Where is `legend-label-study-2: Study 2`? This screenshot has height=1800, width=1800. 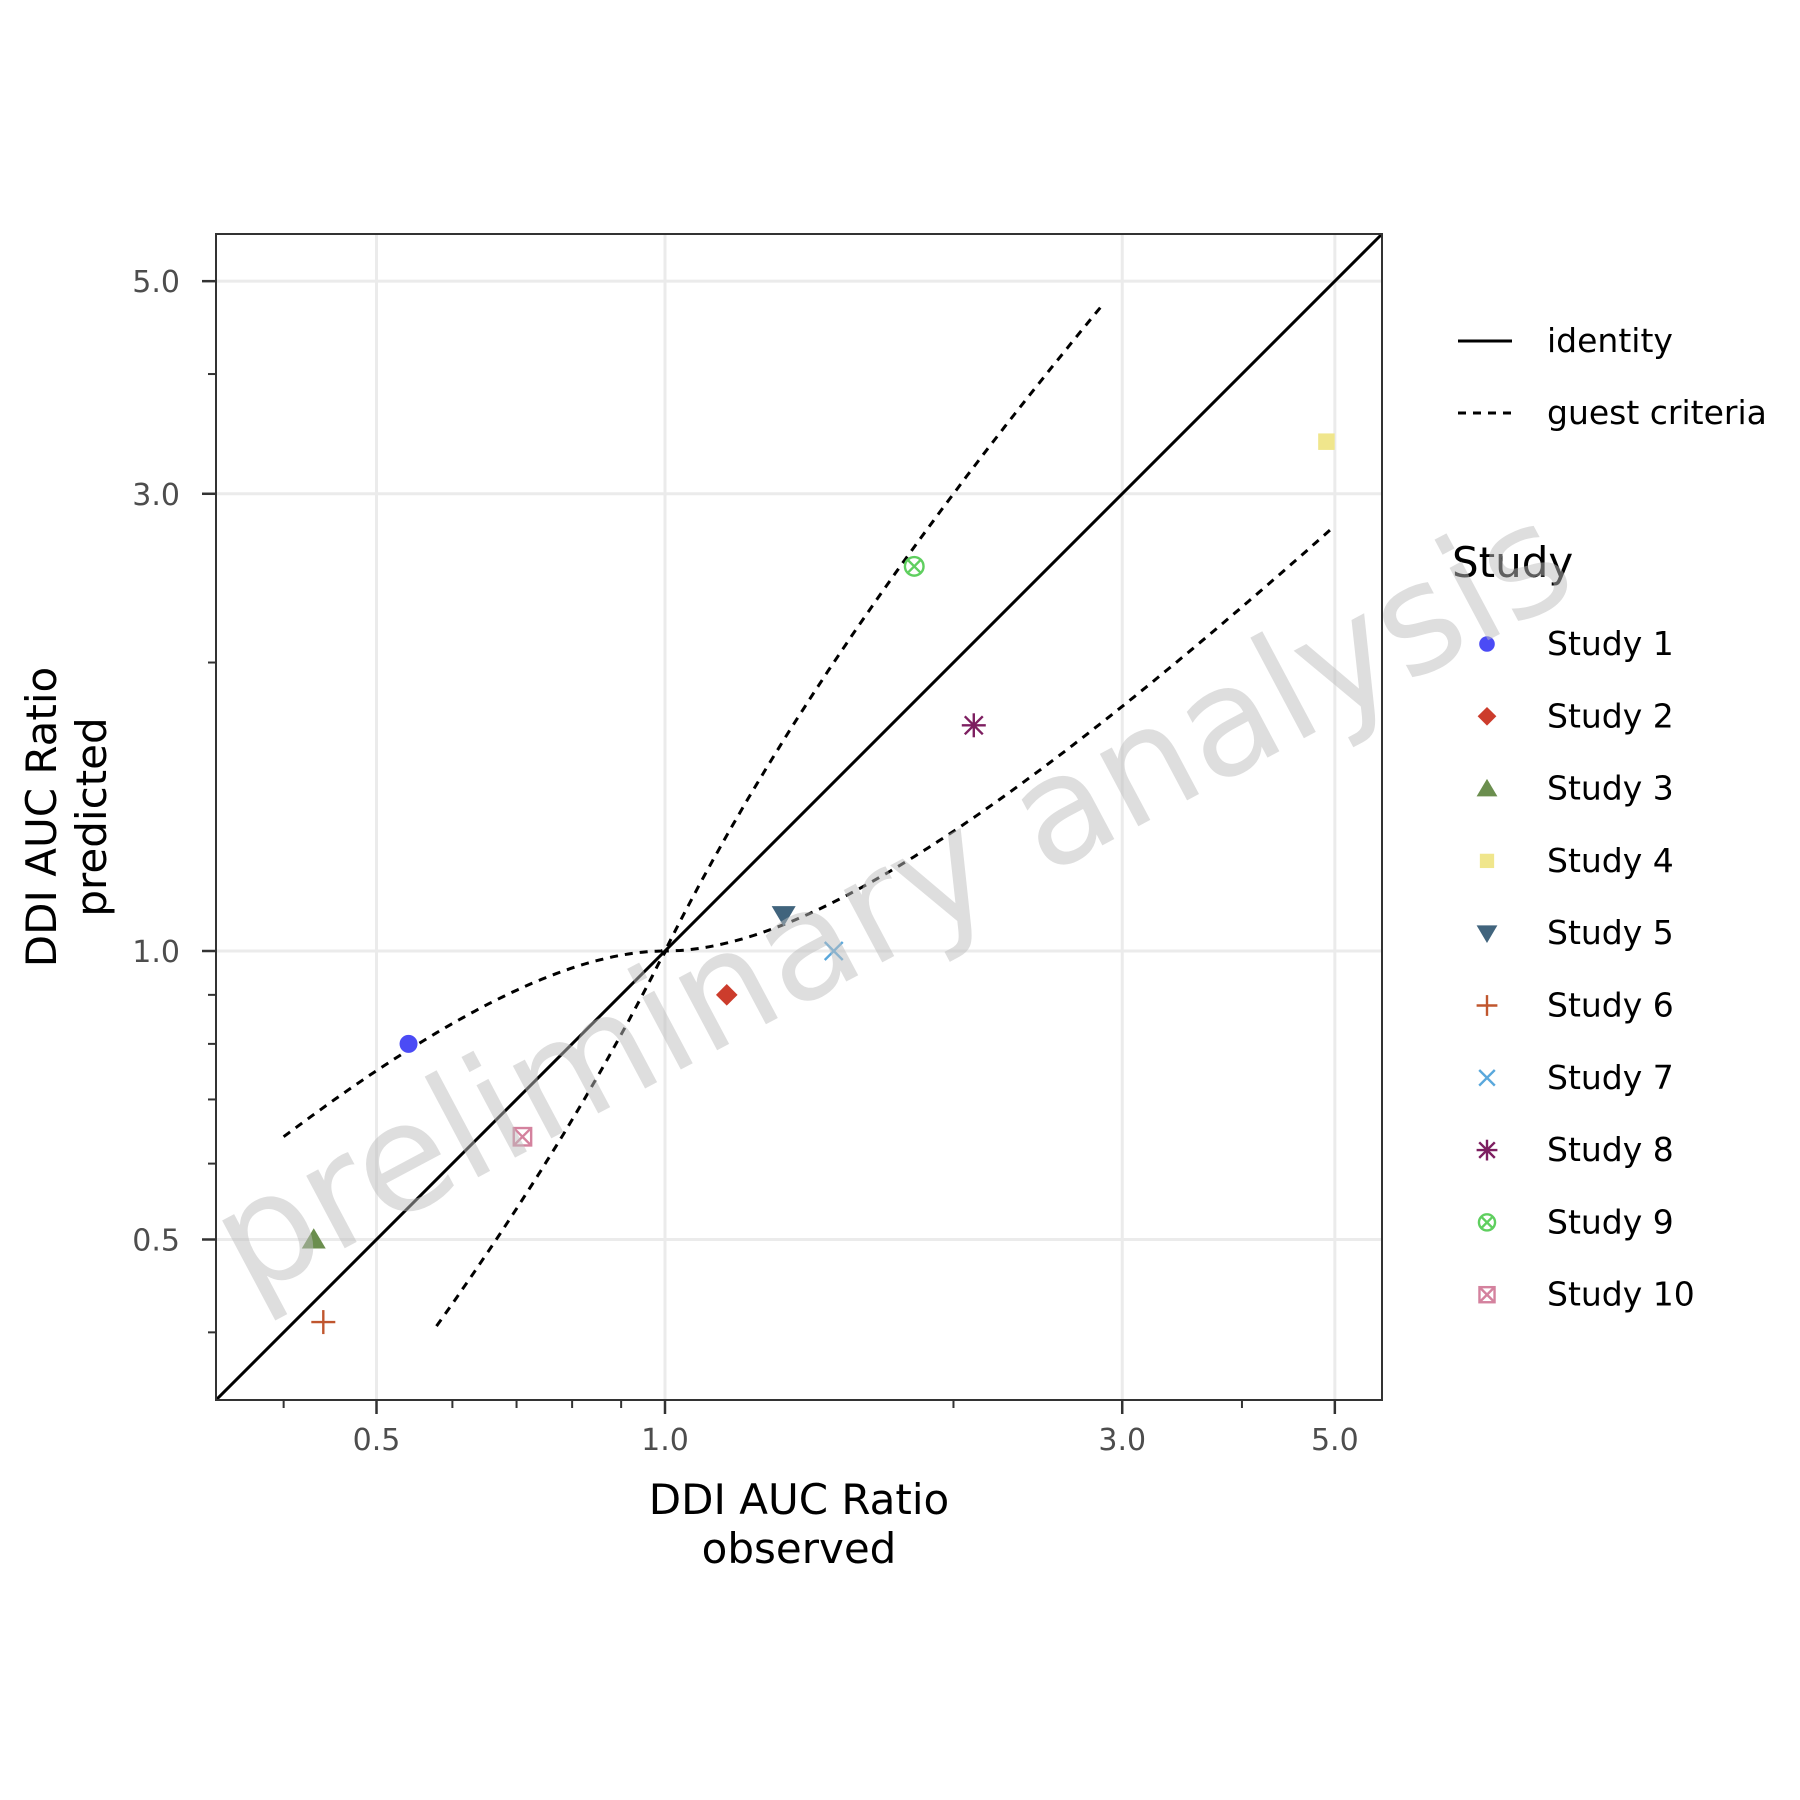
legend-label-study-2: Study 2 is located at coordinates (1610, 715).